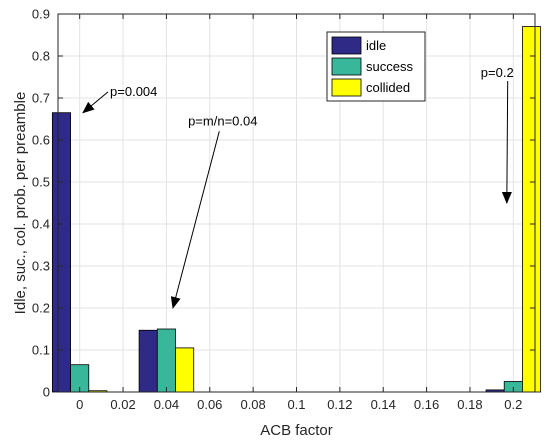  I want to click on legend: idle success collided, so click(376, 66).